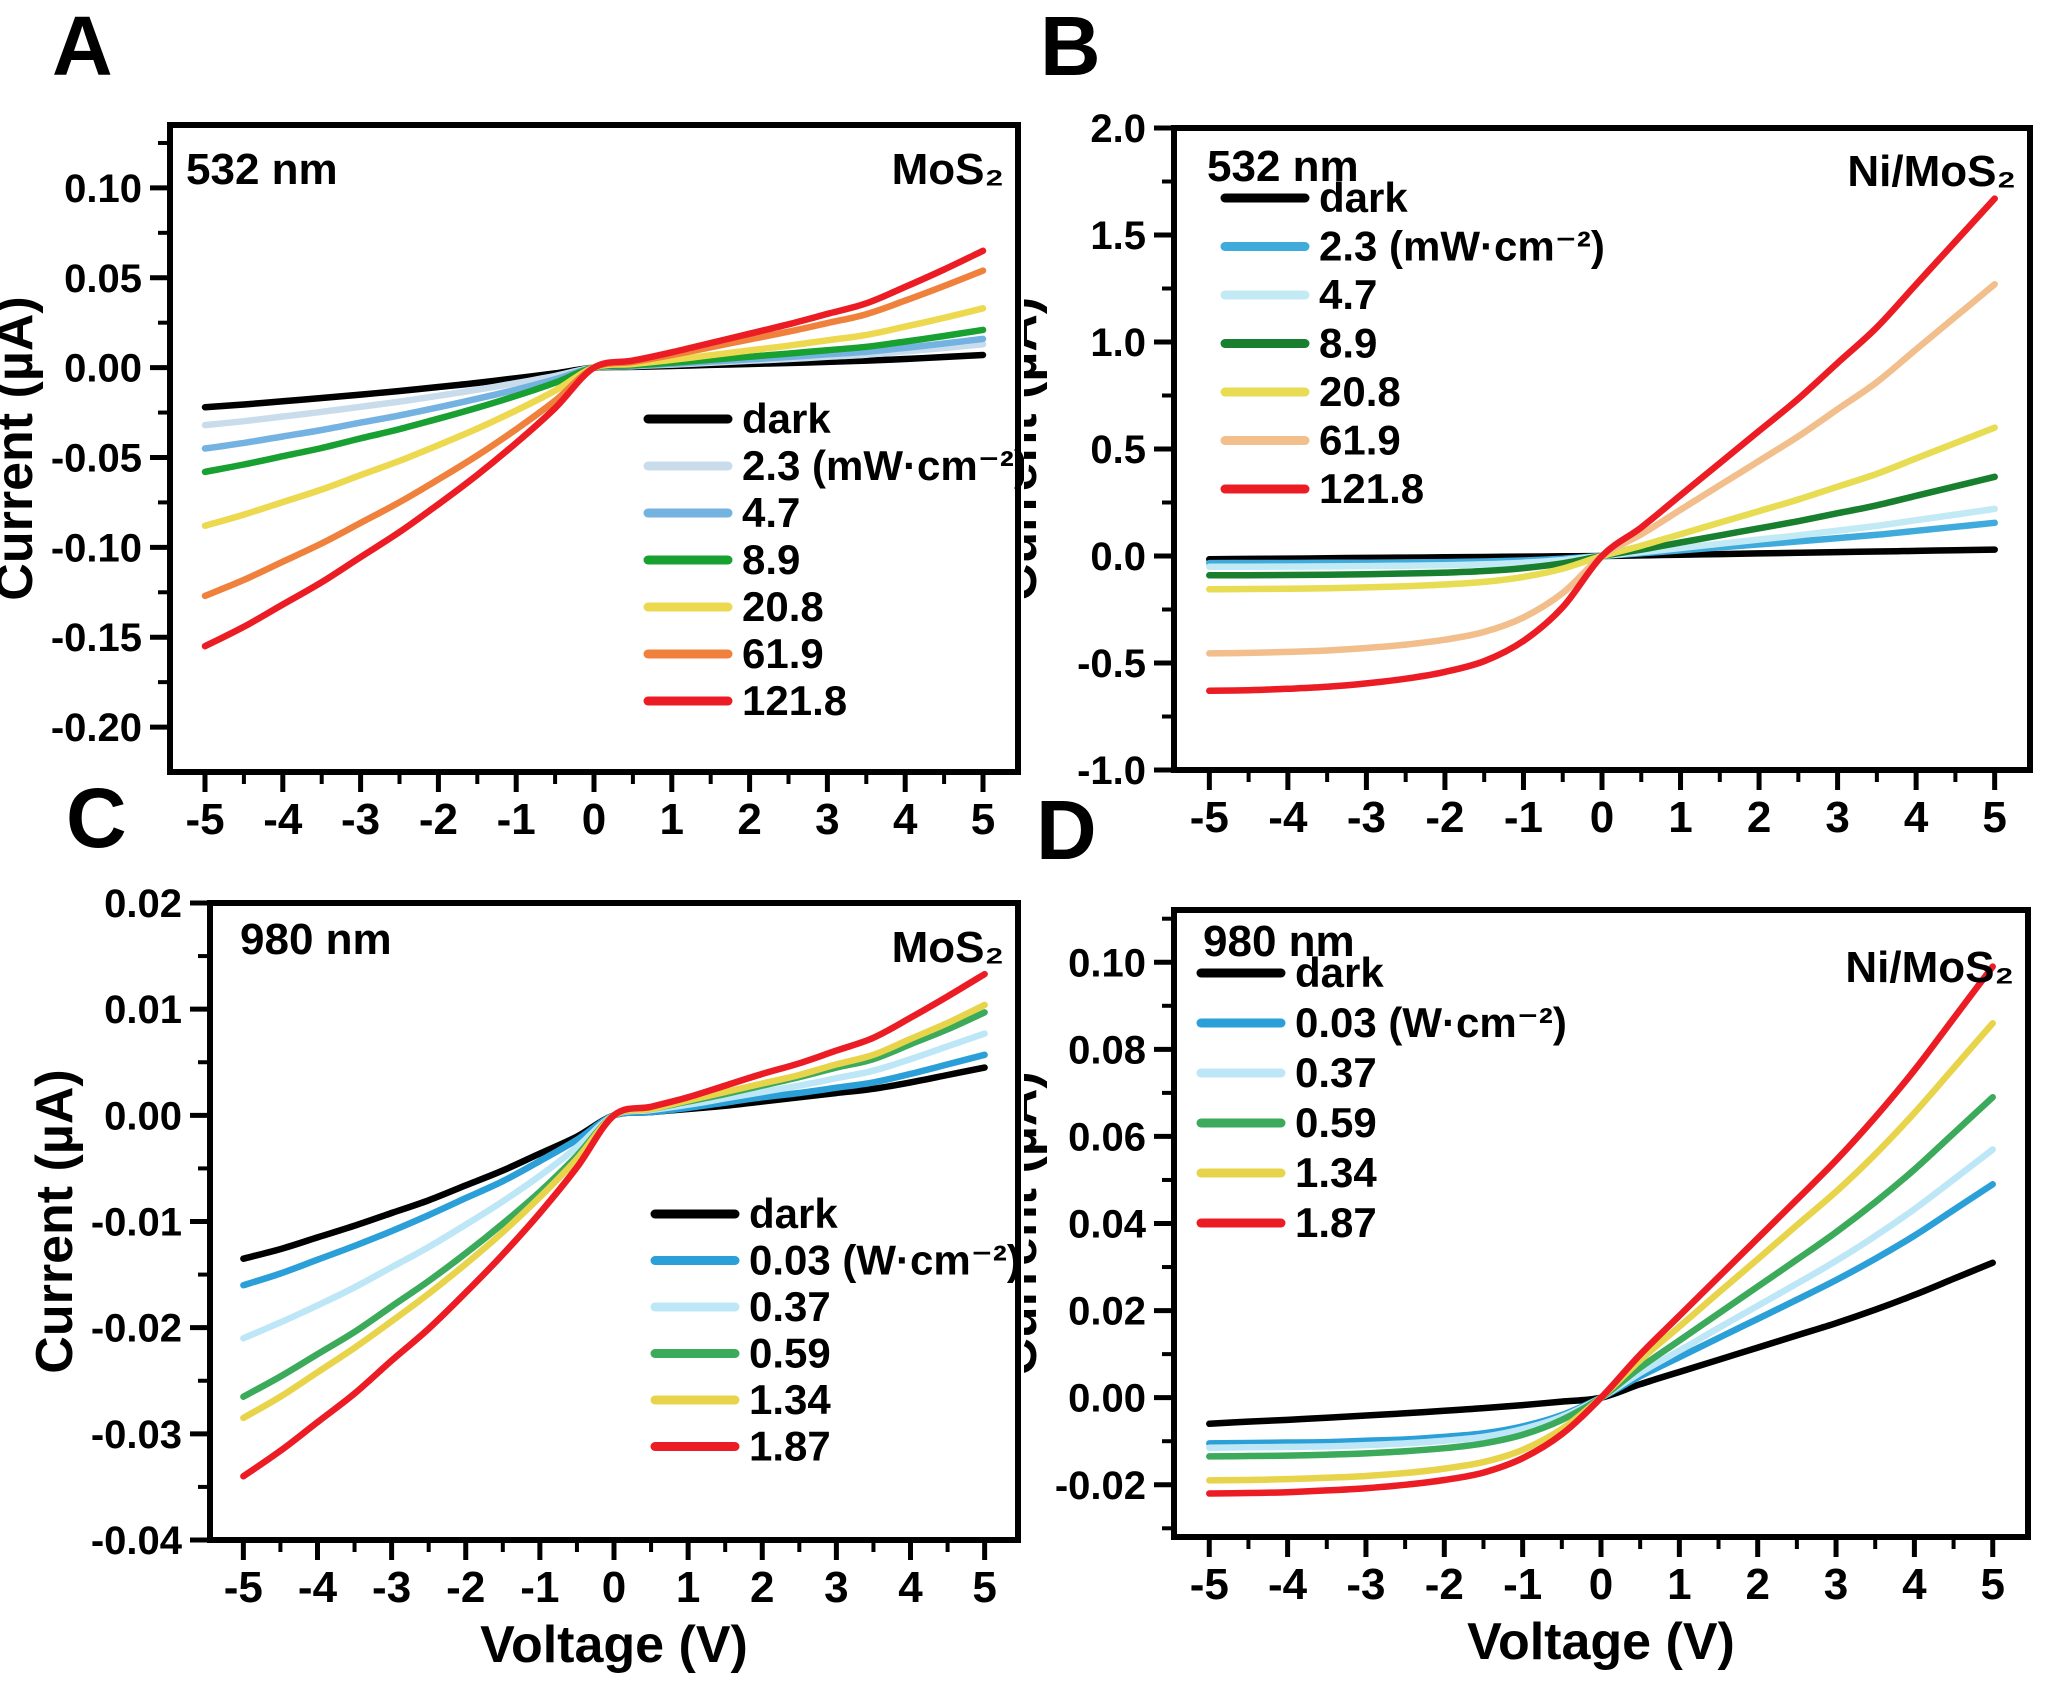 The width and height of the screenshot is (2048, 1684). I want to click on legend-entry-label: 2.3 (mW·cm⁻²), so click(883, 465).